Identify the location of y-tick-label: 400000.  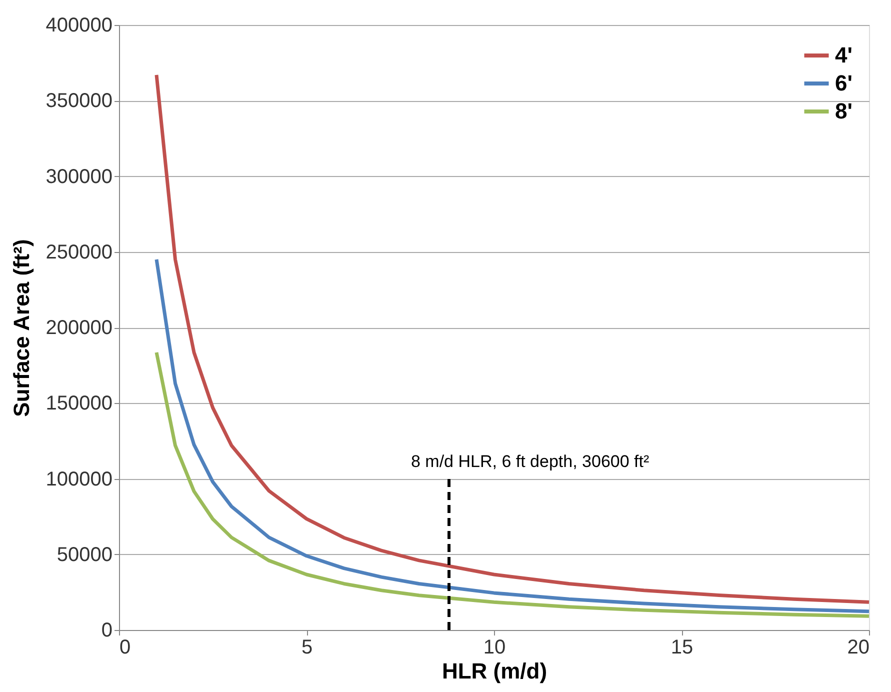
(79, 25).